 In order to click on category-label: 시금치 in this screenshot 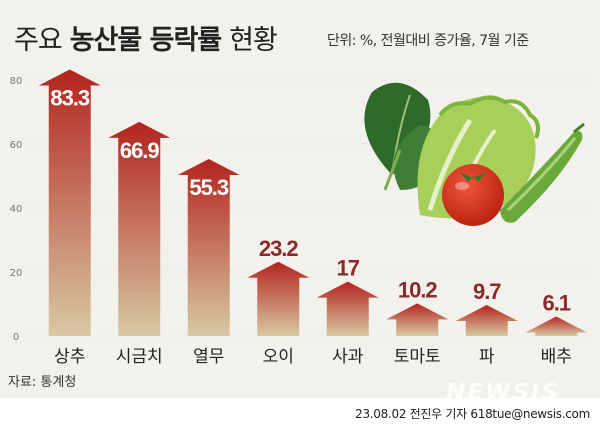, I will do `click(139, 357)`.